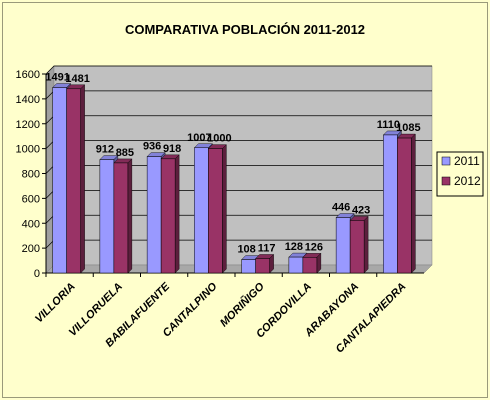 The width and height of the screenshot is (490, 400). Describe the element at coordinates (105, 150) in the screenshot. I see `data-label: 912` at that location.